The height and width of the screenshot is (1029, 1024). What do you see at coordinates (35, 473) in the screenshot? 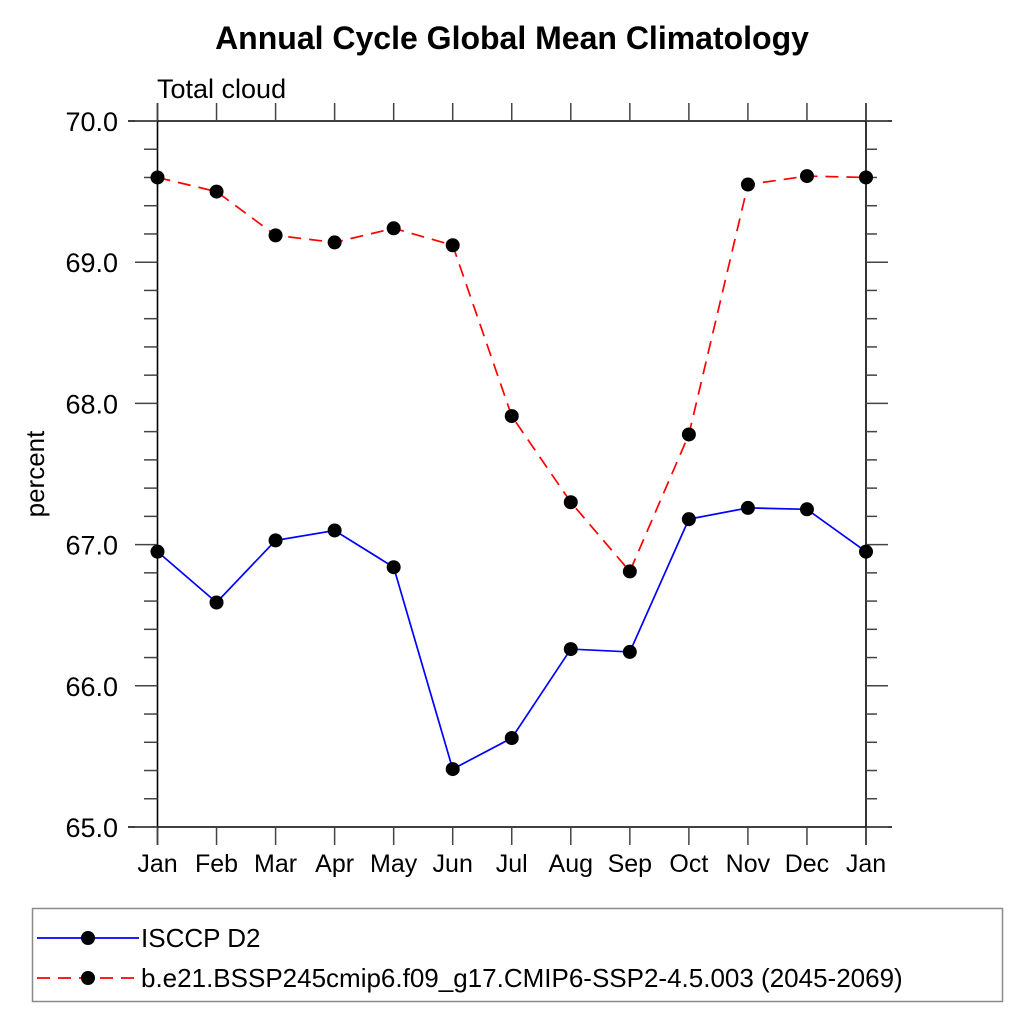
I see `y-axis-label: percent` at bounding box center [35, 473].